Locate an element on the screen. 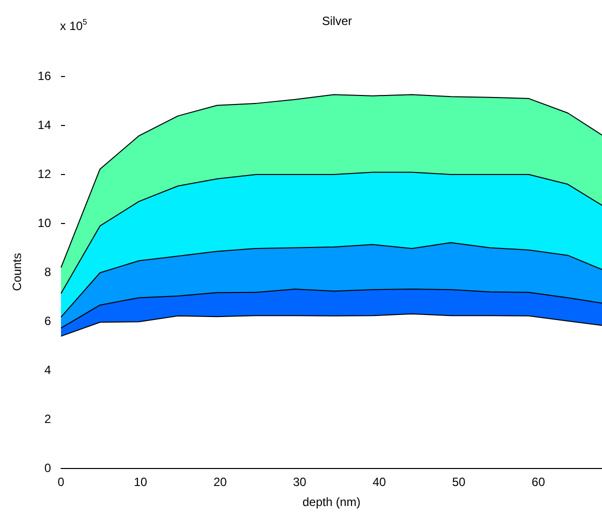 This screenshot has width=602, height=519. y-tick-label: 0 is located at coordinates (48, 468).